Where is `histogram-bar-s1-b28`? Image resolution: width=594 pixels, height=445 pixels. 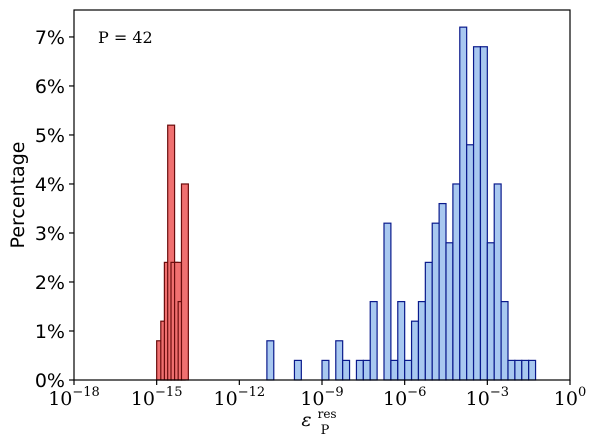
histogram-bar-s1-b28 is located at coordinates (525, 370).